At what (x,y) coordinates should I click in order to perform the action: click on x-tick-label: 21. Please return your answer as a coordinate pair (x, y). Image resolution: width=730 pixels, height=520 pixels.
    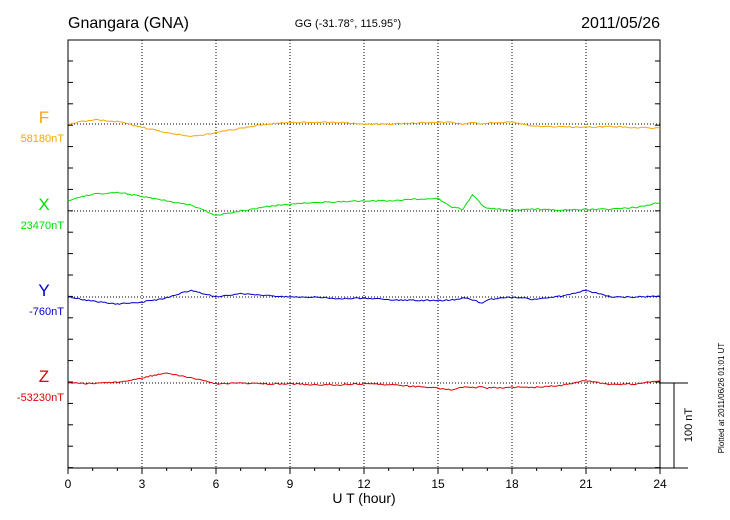
    Looking at the image, I should click on (586, 484).